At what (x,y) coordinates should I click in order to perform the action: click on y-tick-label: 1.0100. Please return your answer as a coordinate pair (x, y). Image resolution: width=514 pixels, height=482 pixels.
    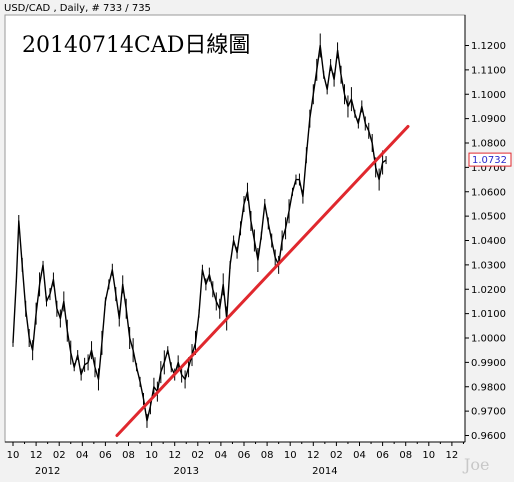
    Looking at the image, I should click on (488, 314).